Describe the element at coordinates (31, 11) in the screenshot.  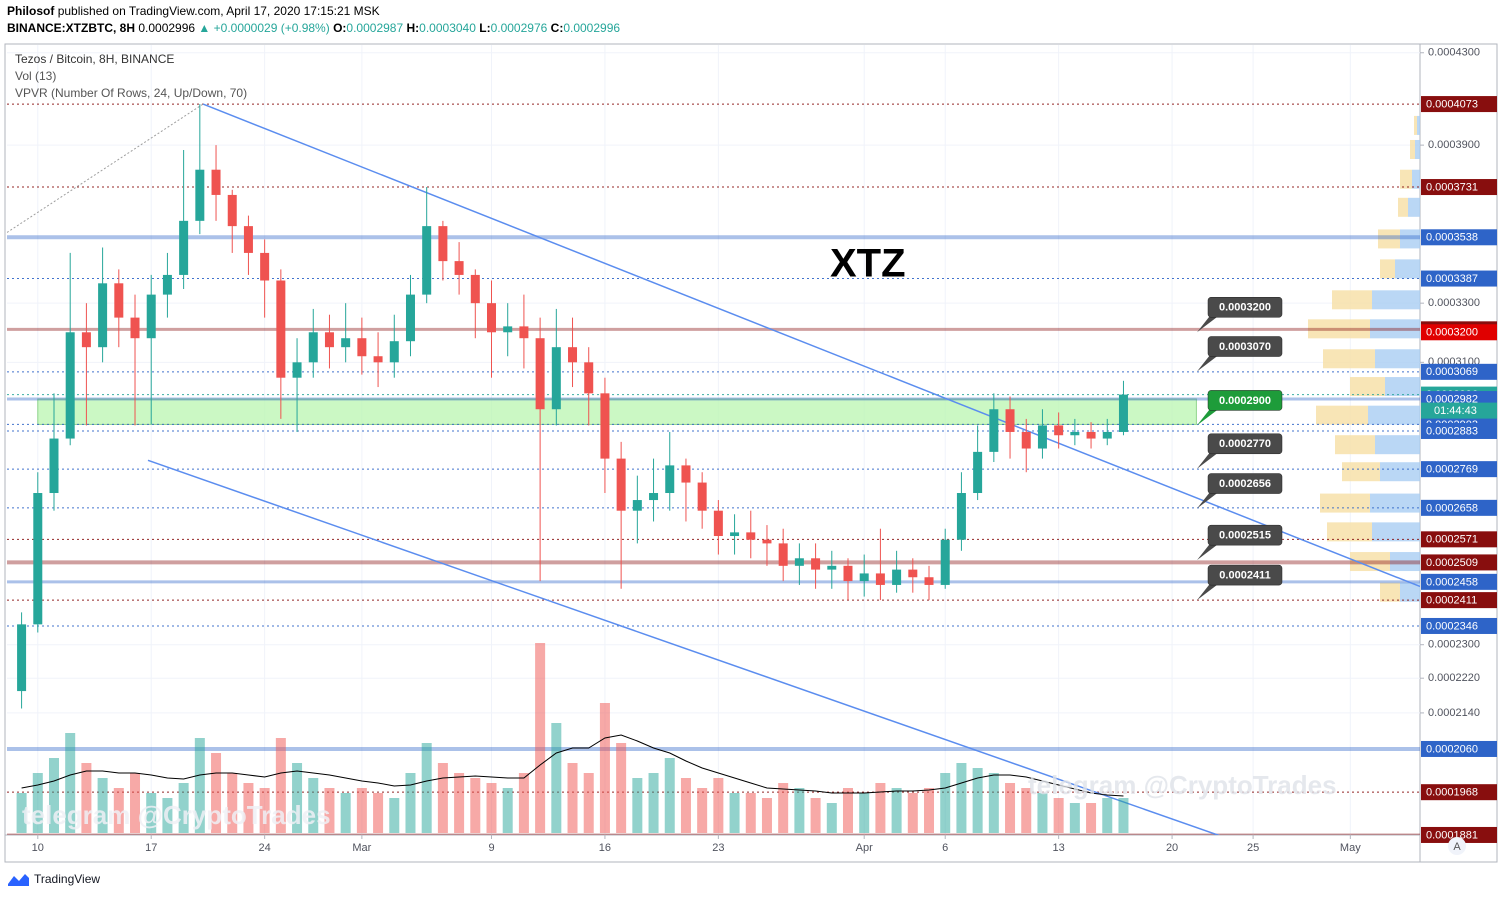
I see `publisher: Philosof` at that location.